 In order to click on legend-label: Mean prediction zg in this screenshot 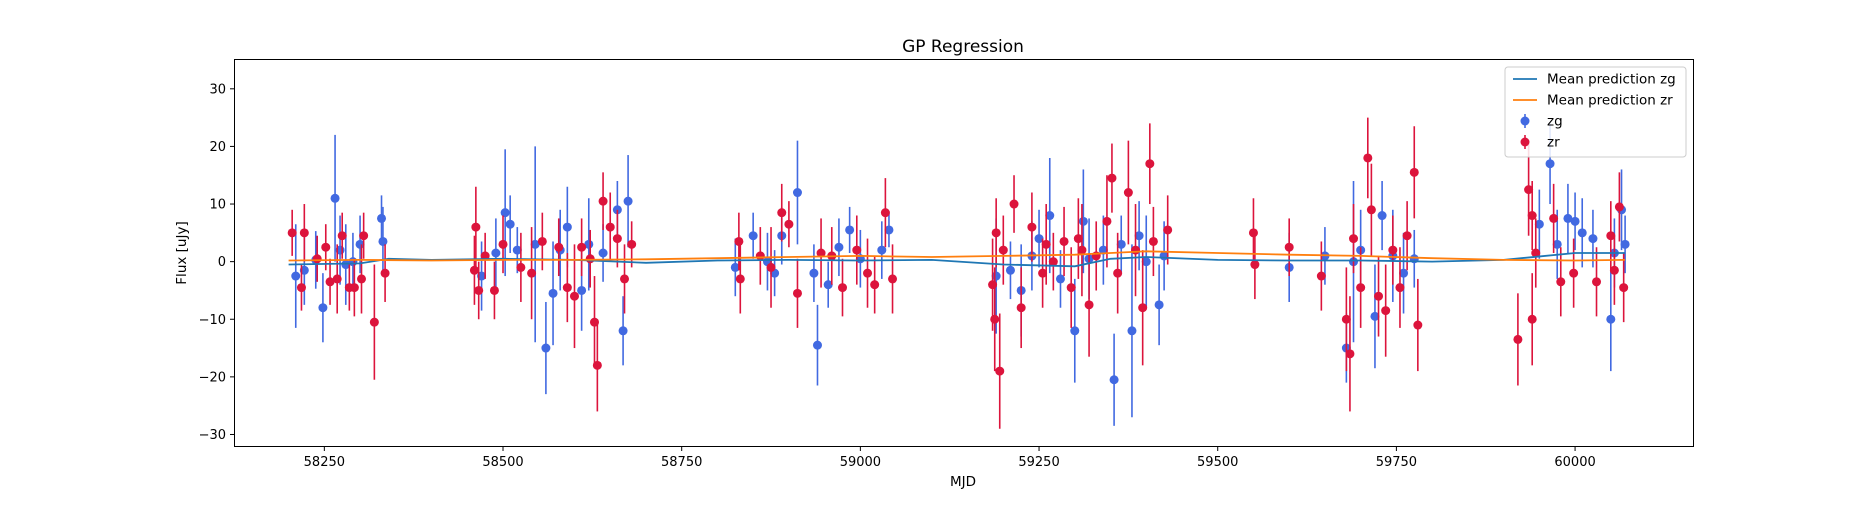, I will do `click(1611, 80)`.